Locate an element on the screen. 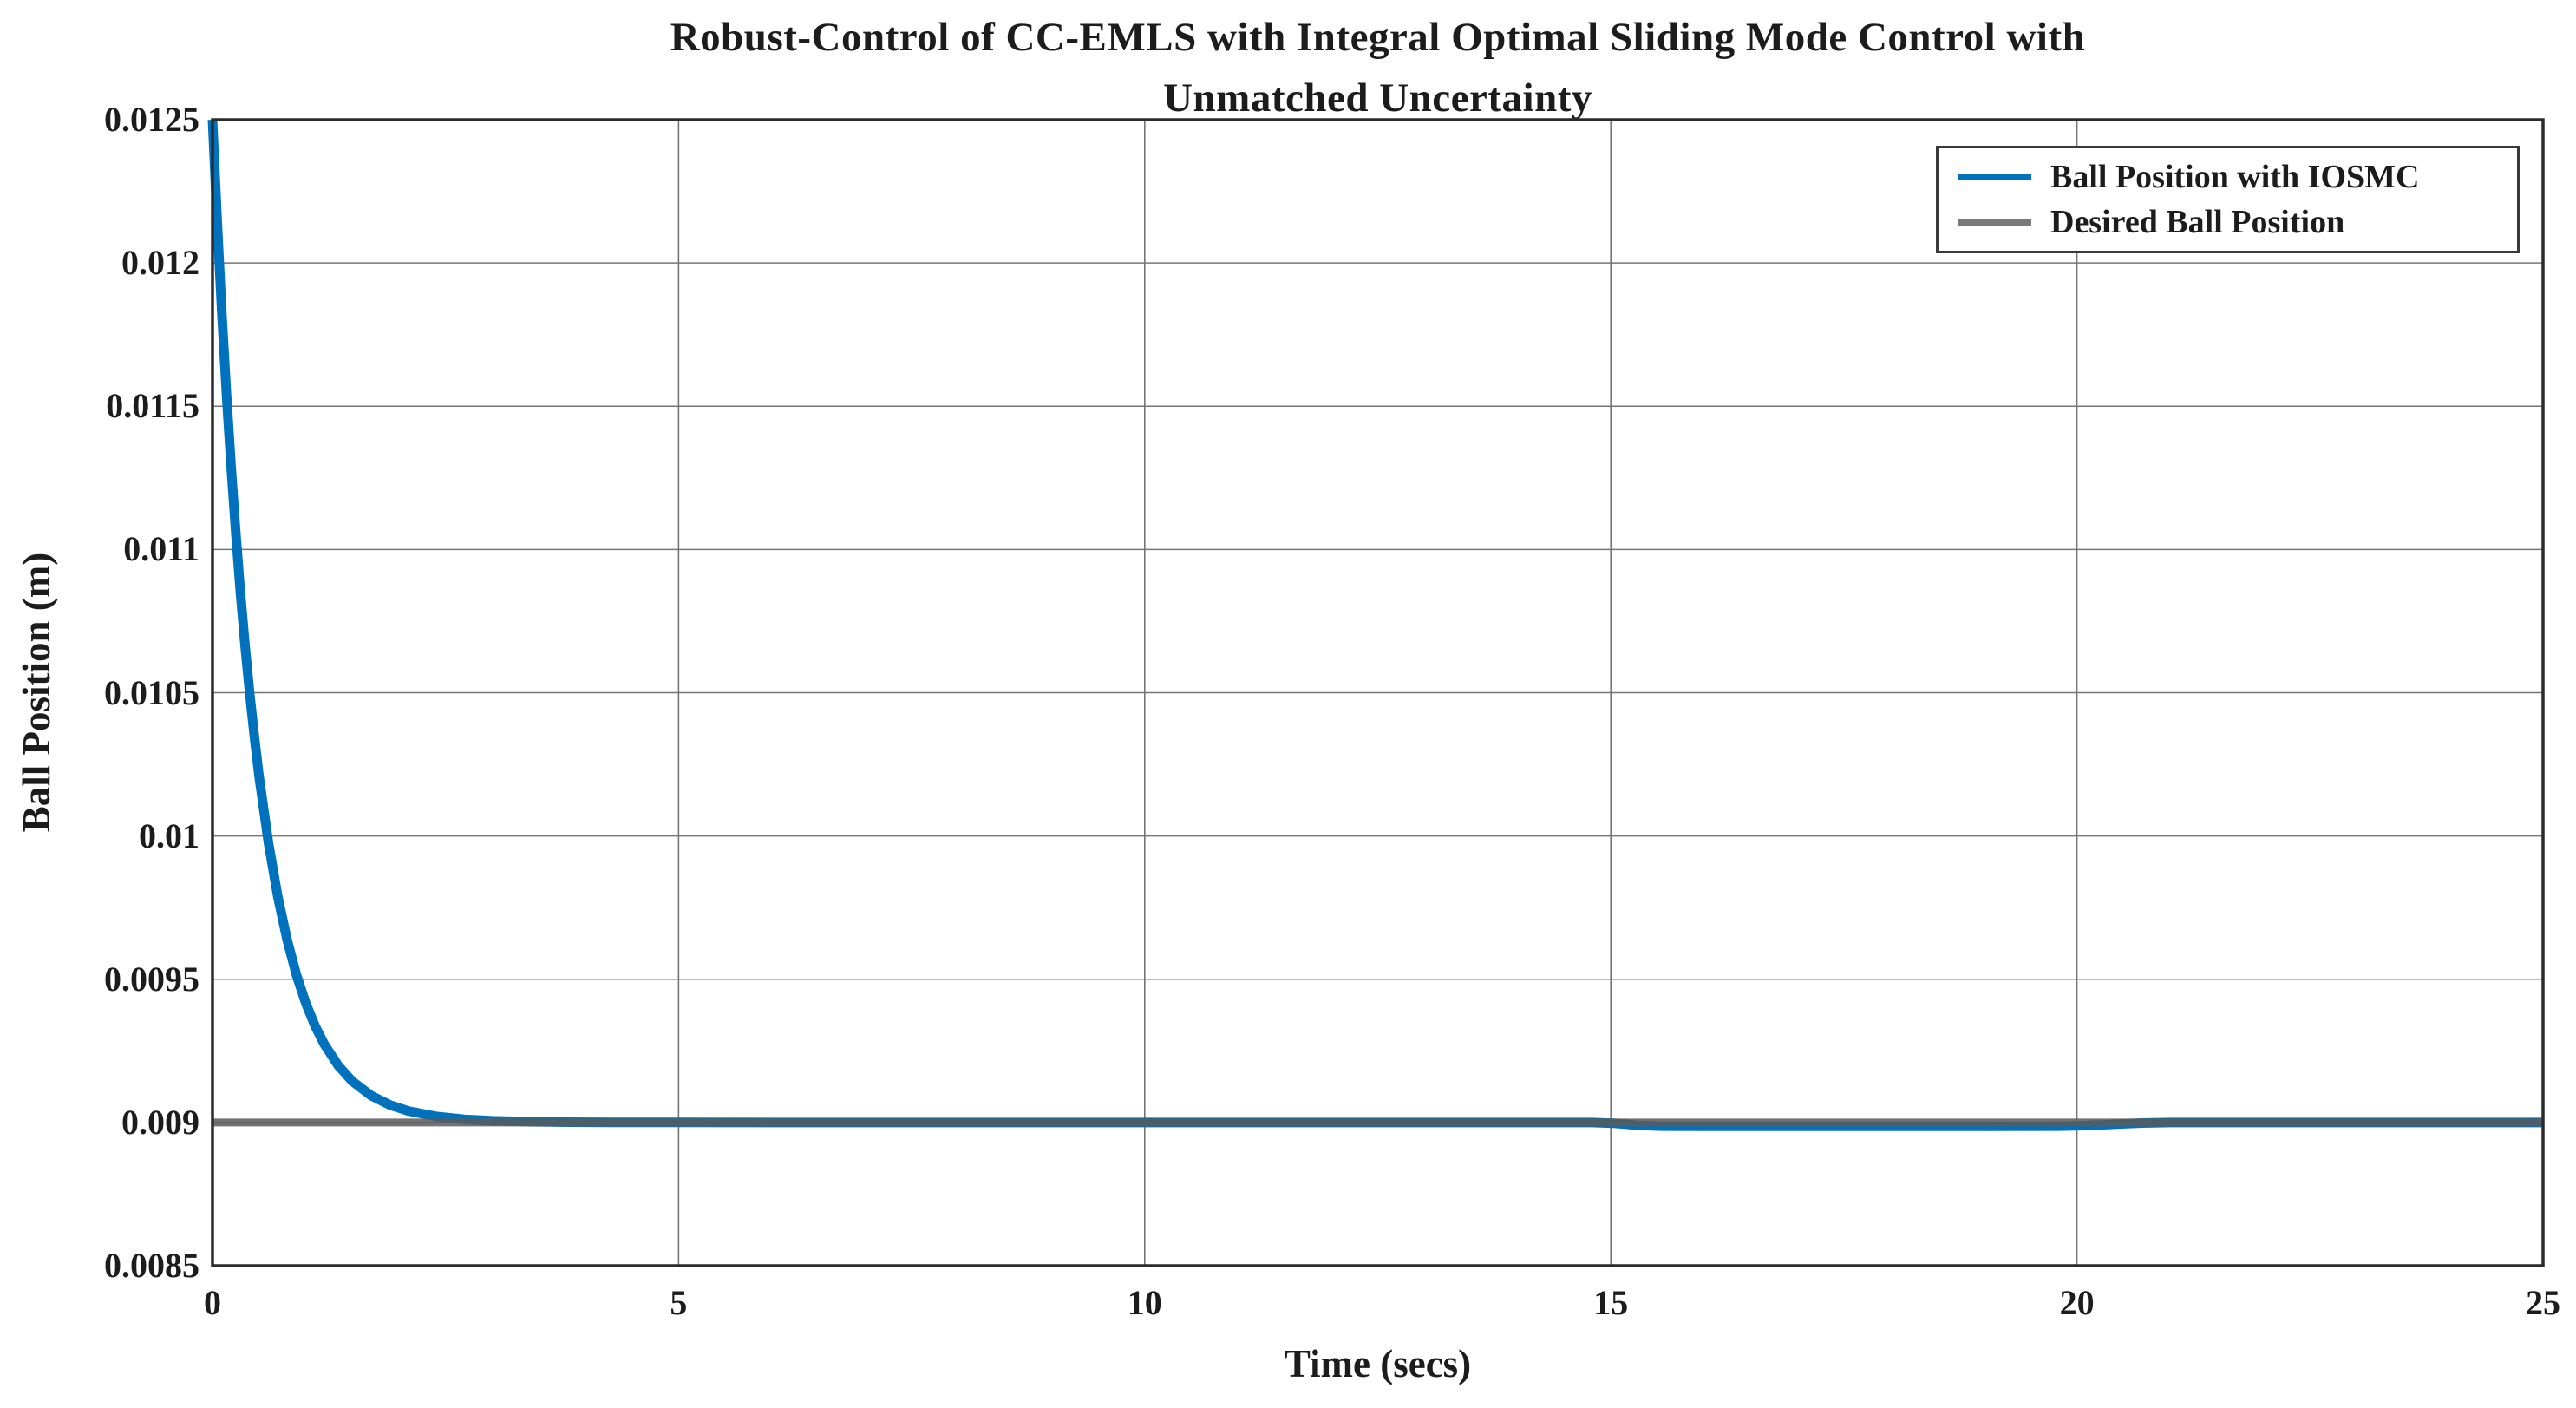 The image size is (2576, 1408). y-tick-label: 0.01 is located at coordinates (169, 835).